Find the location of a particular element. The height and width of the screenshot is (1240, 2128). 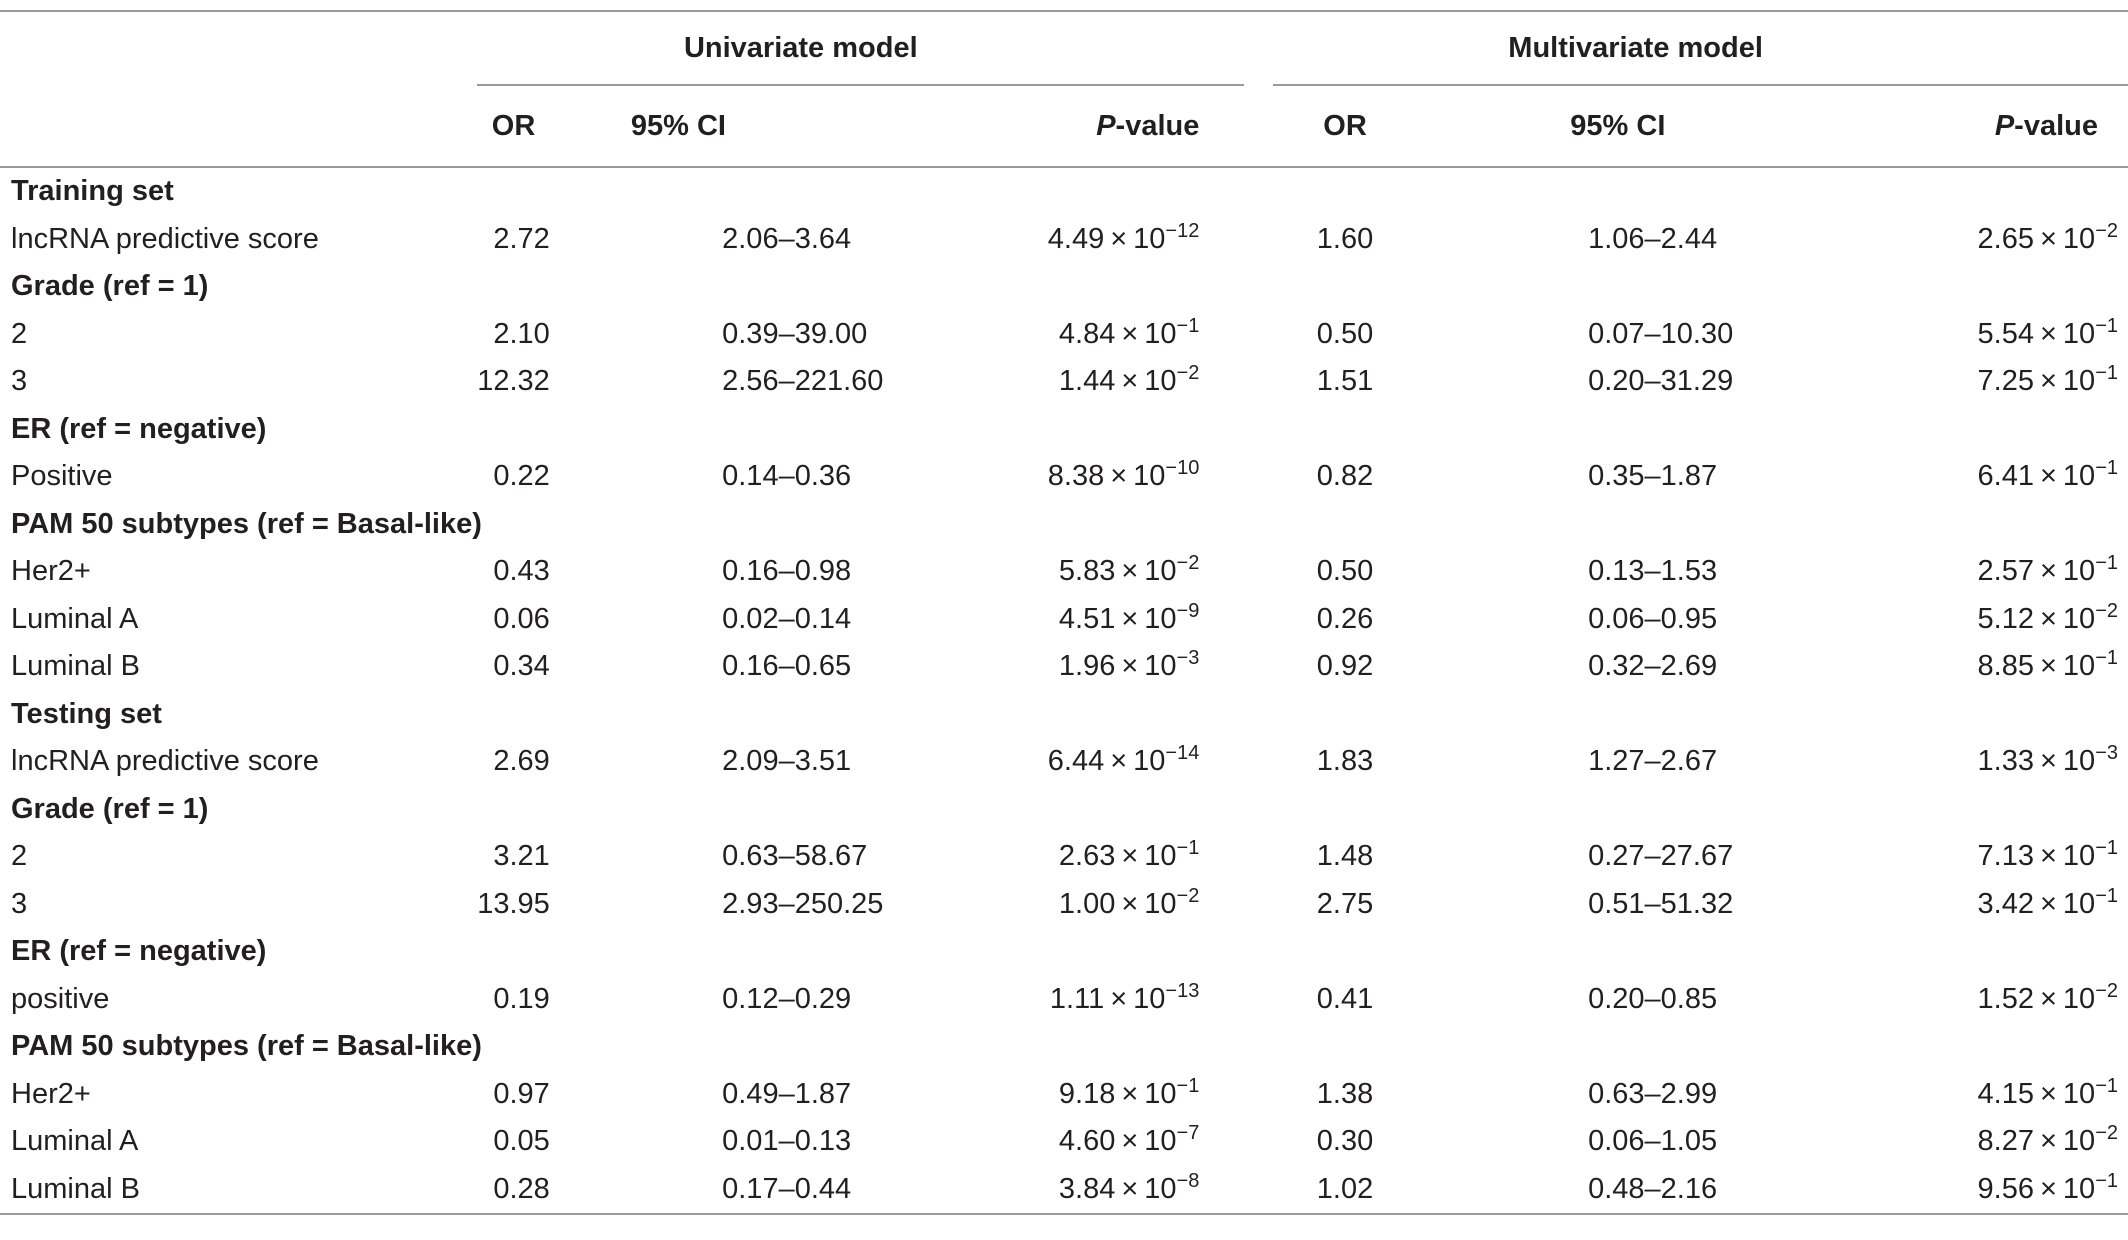

univariate-or: 2.10 is located at coordinates (521, 333).